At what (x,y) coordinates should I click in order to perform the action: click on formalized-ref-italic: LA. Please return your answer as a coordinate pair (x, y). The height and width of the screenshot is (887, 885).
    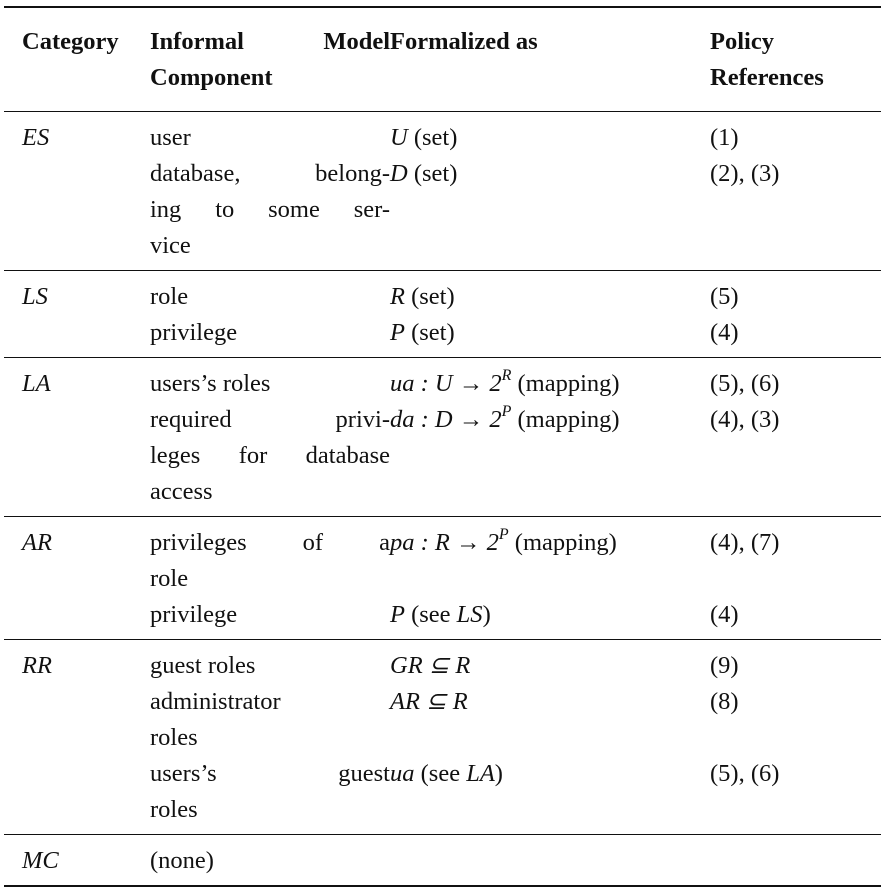
    Looking at the image, I should click on (480, 773).